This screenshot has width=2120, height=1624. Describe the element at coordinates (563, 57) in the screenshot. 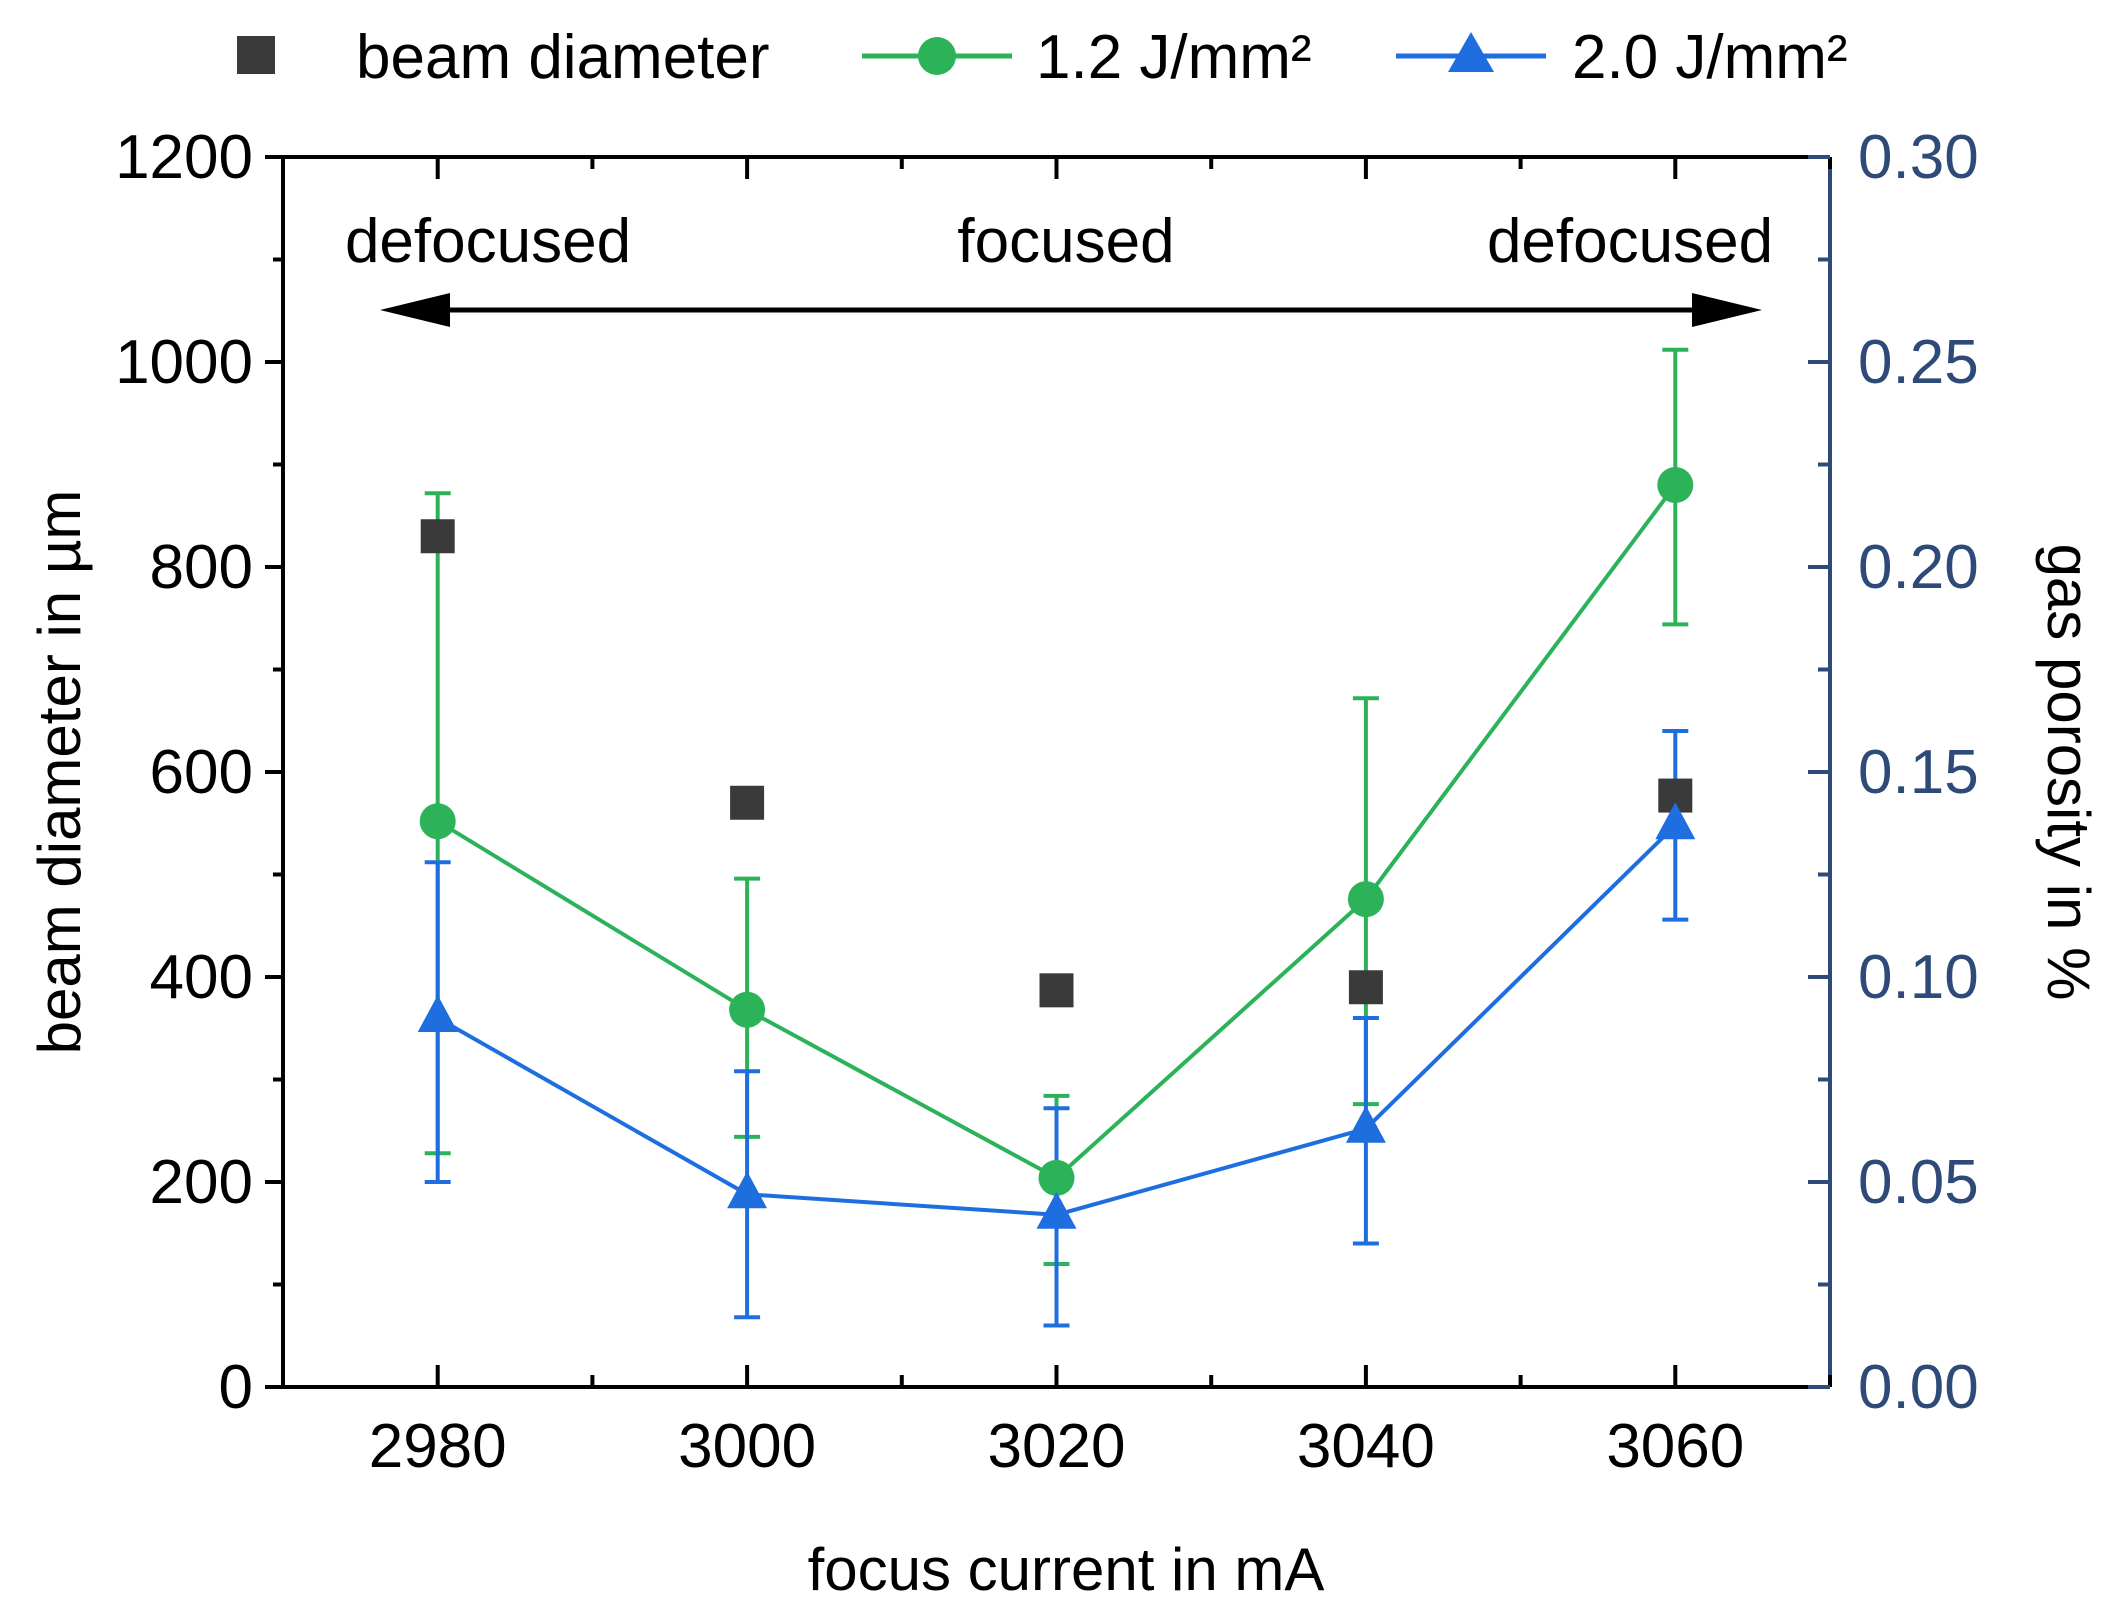

I see `legend-label-beam-diameter: beam diameter` at that location.